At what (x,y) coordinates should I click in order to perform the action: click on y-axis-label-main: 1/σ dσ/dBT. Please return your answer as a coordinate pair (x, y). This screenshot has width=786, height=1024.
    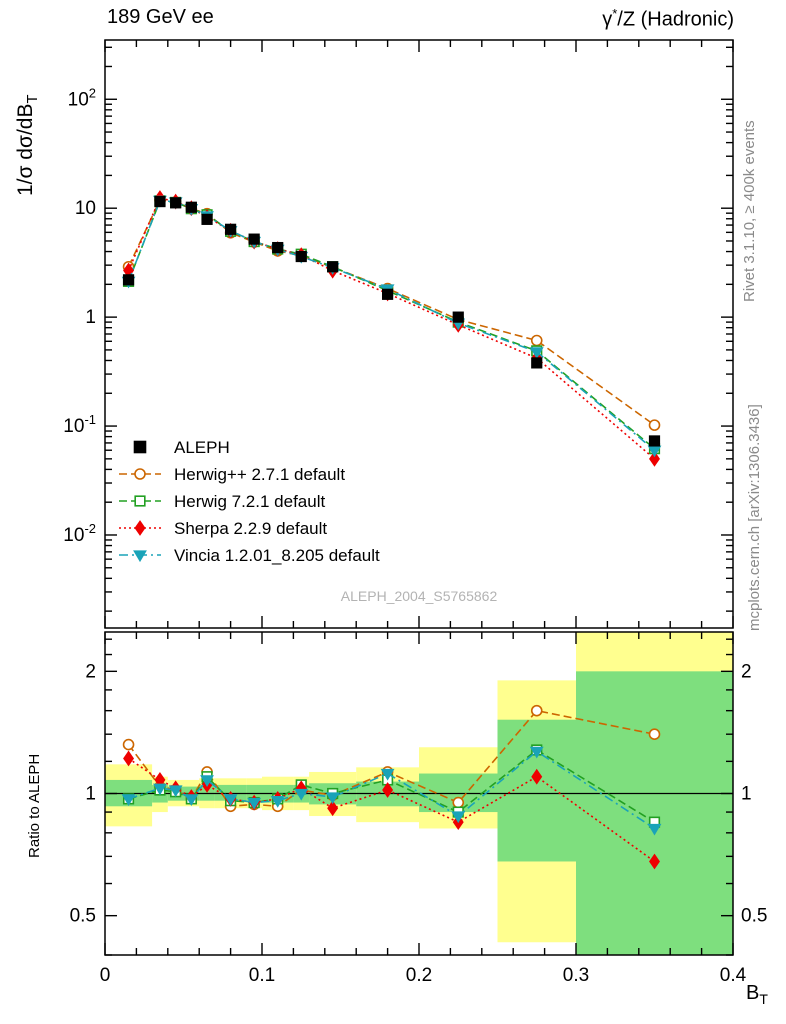
    Looking at the image, I should click on (27, 145).